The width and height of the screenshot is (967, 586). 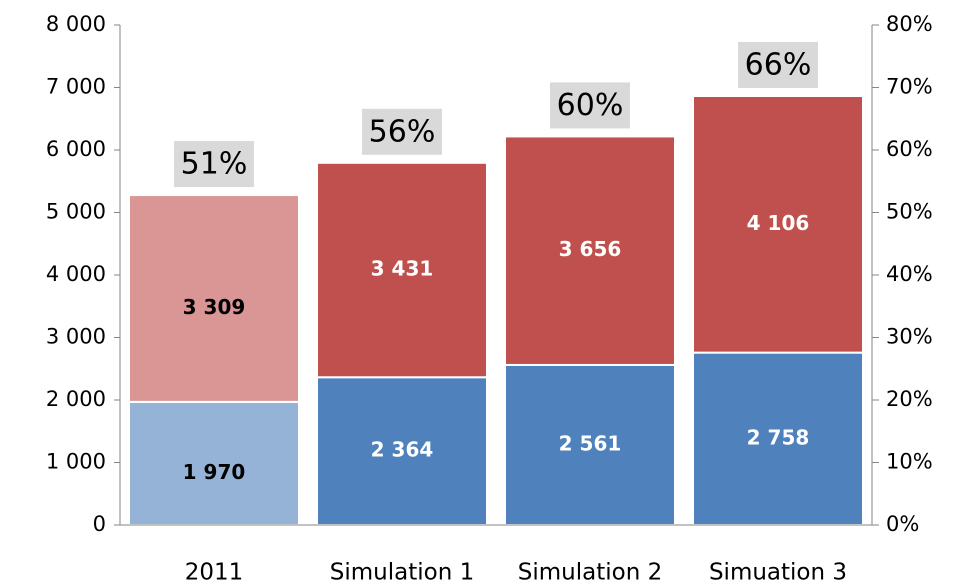 I want to click on data-label: 3 309, so click(x=214, y=307).